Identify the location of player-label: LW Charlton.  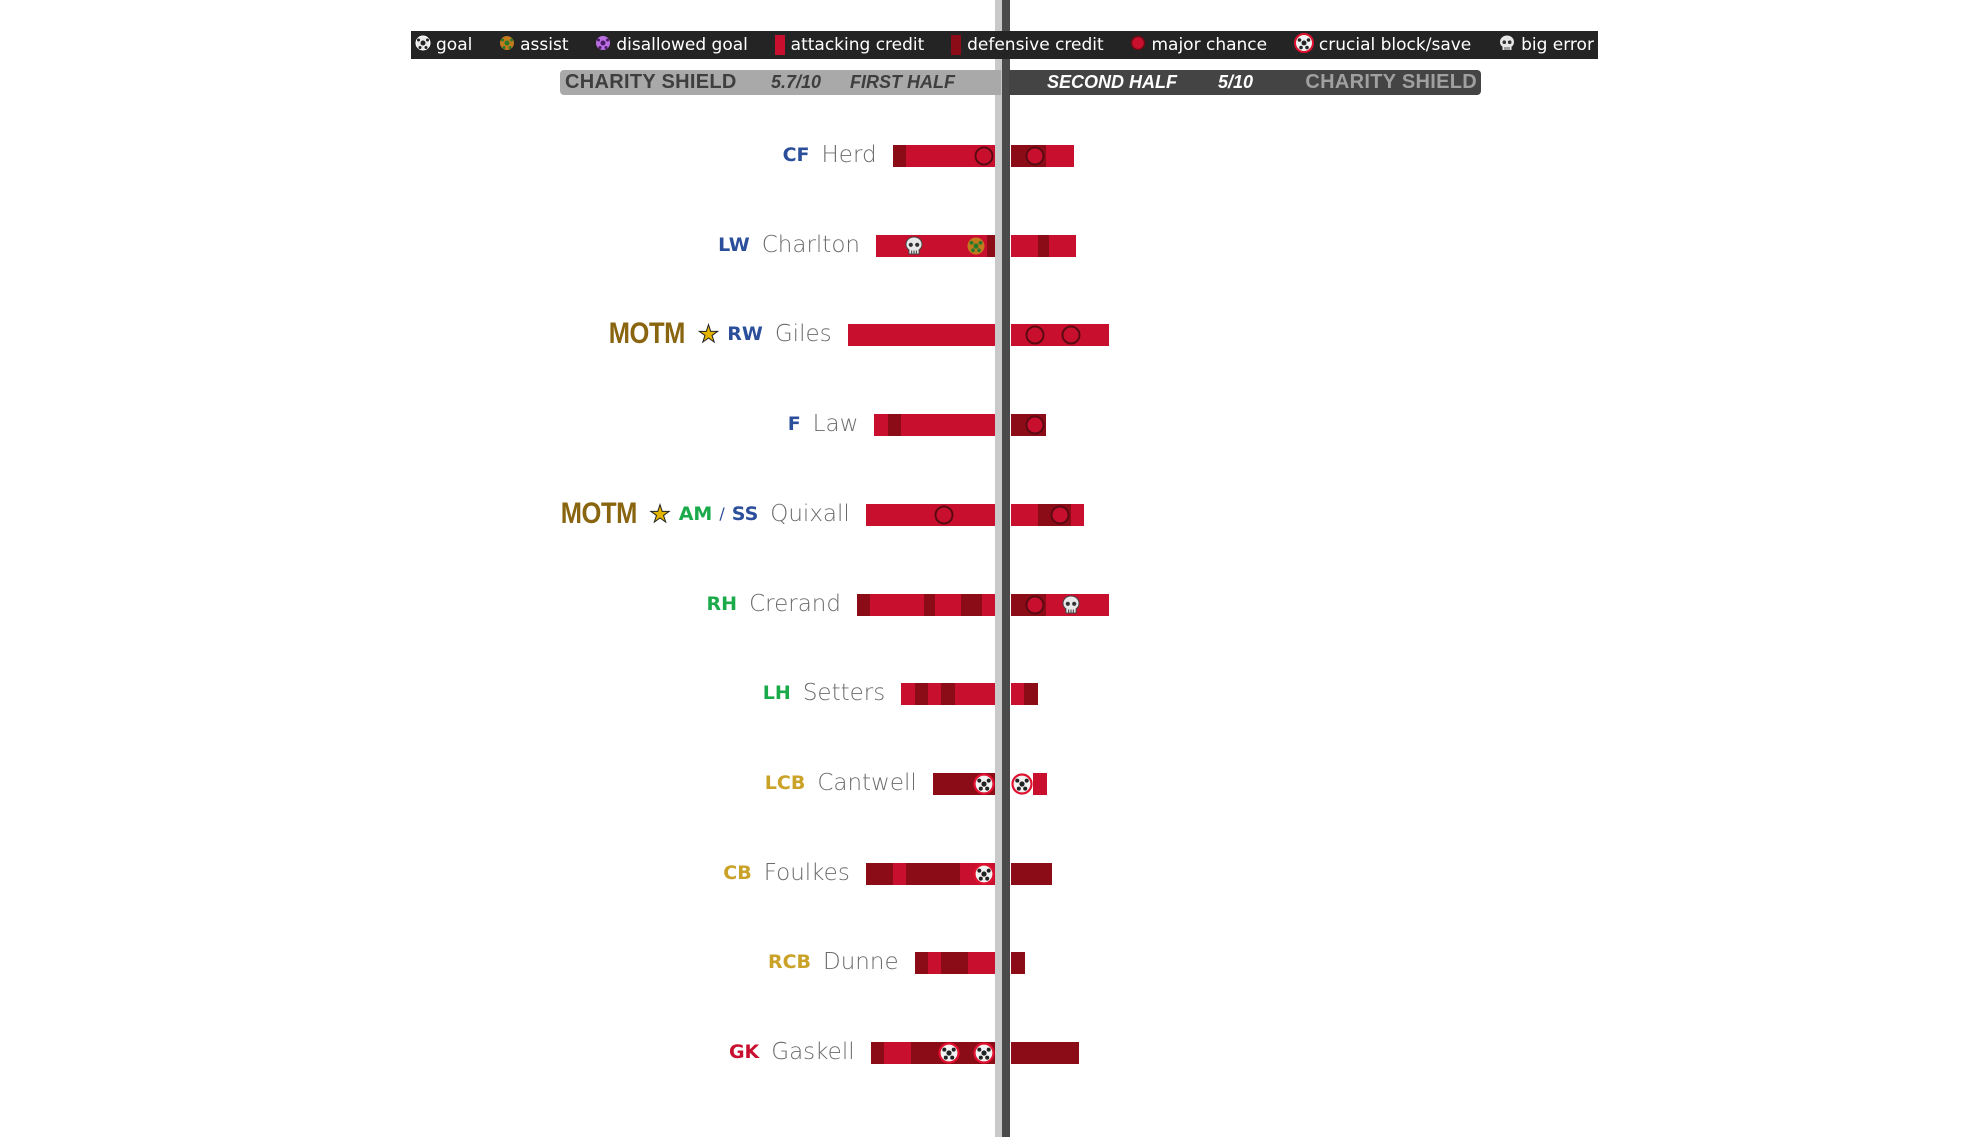
(789, 245).